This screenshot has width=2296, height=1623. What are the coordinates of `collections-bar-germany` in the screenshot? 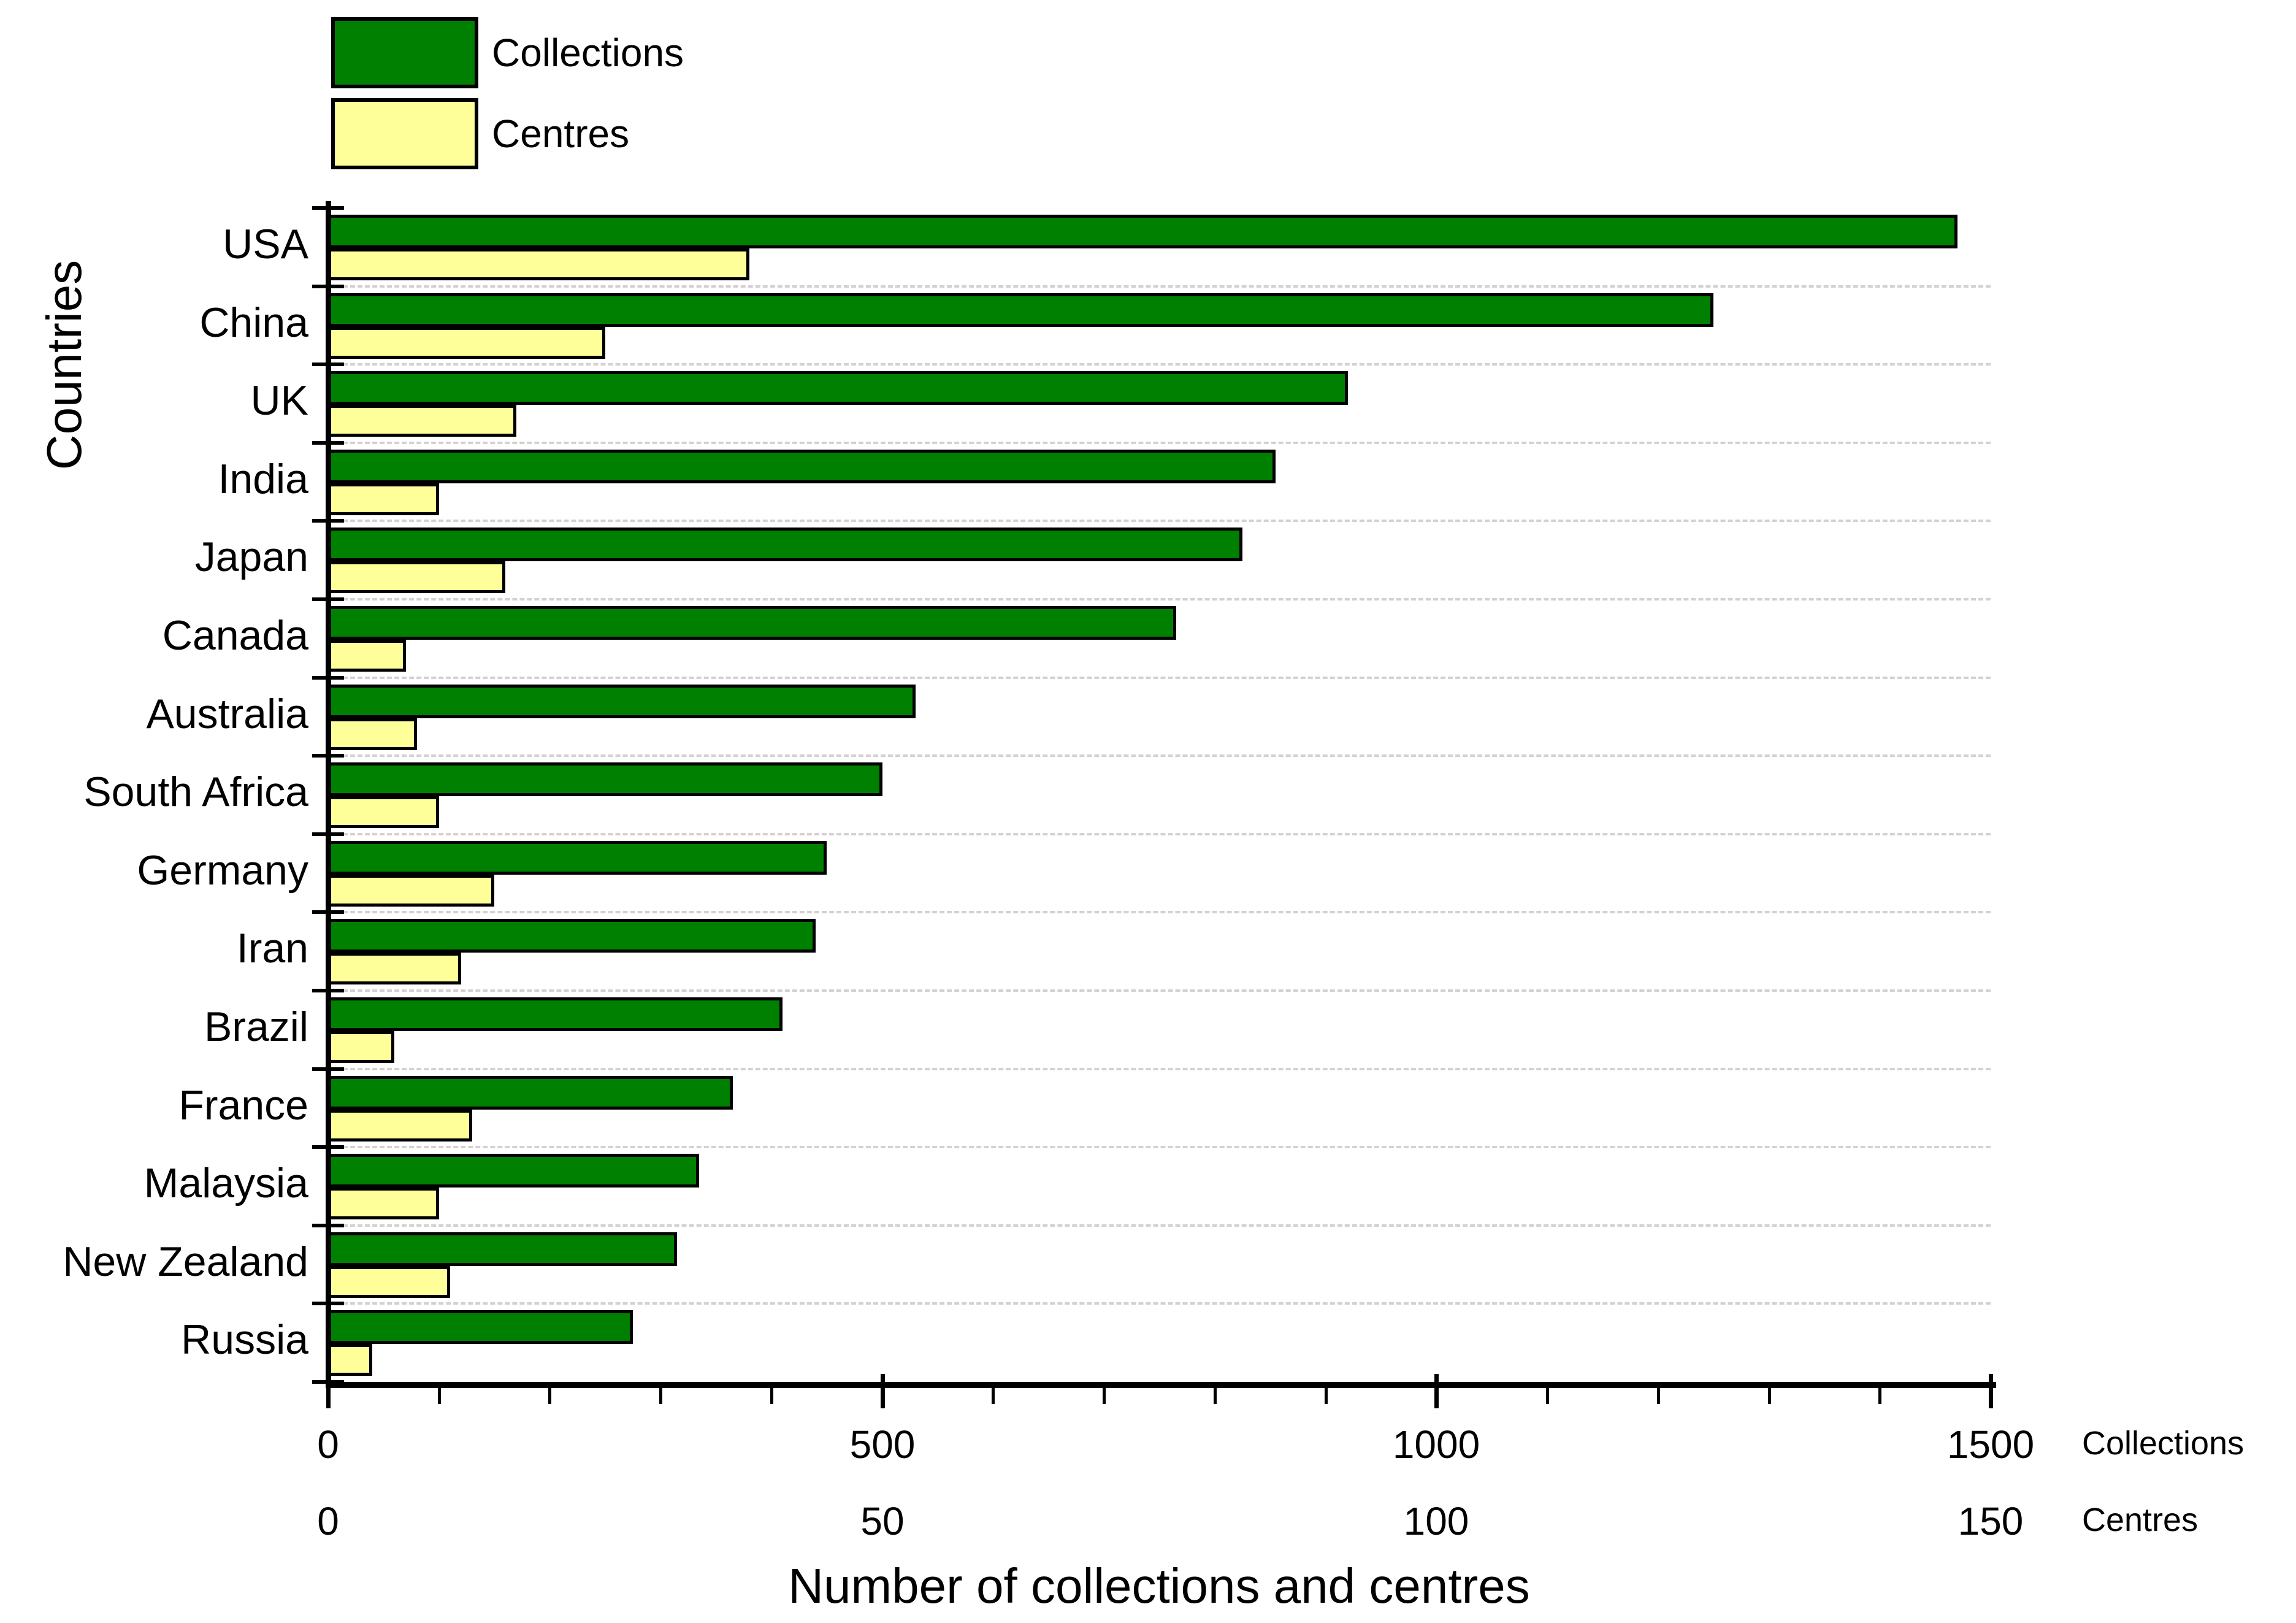 It's located at (577, 857).